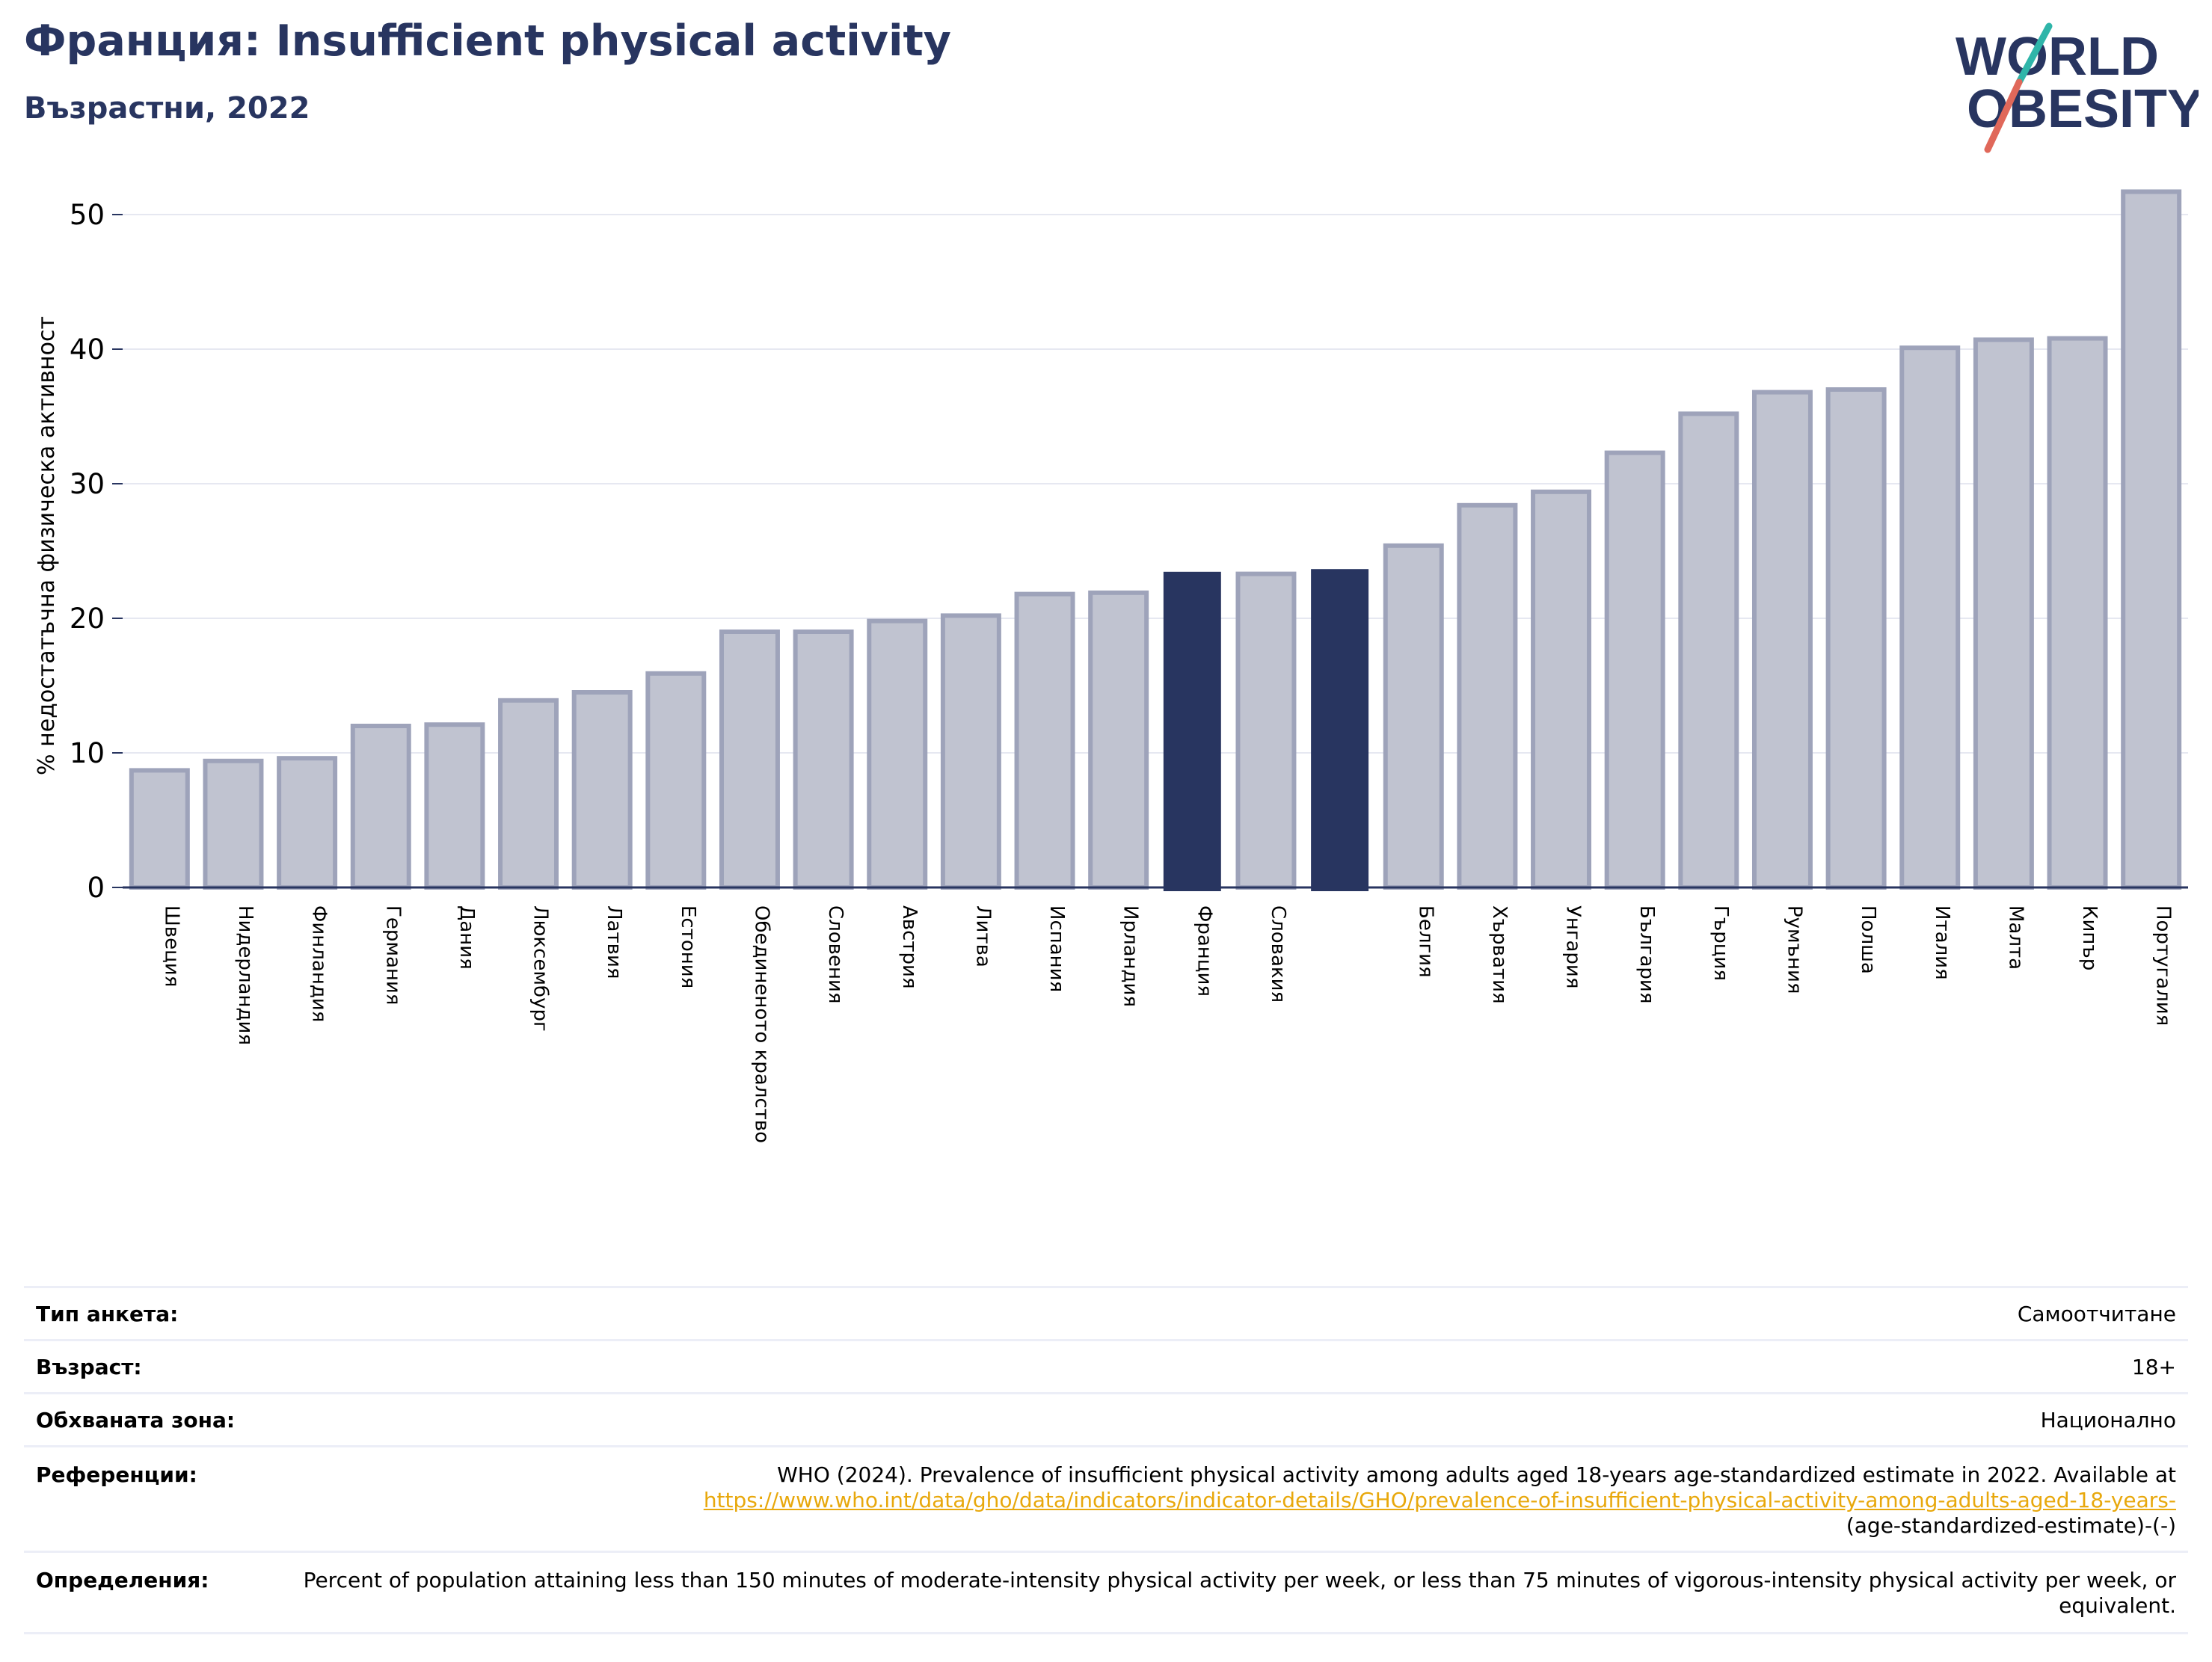  I want to click on logo-slash-bottom, so click(2003, 116).